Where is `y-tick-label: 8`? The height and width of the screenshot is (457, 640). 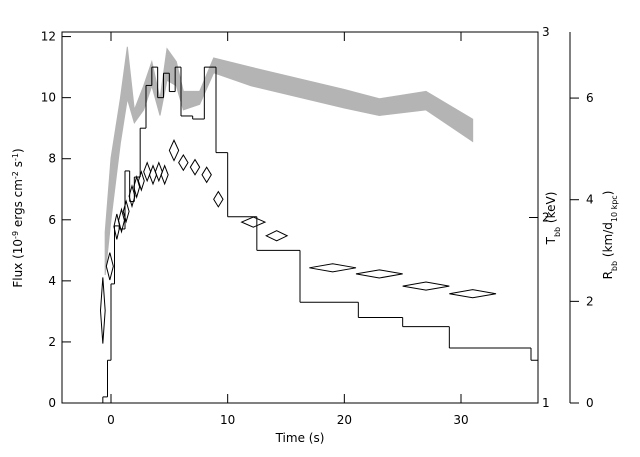 y-tick-label: 8 is located at coordinates (52, 159).